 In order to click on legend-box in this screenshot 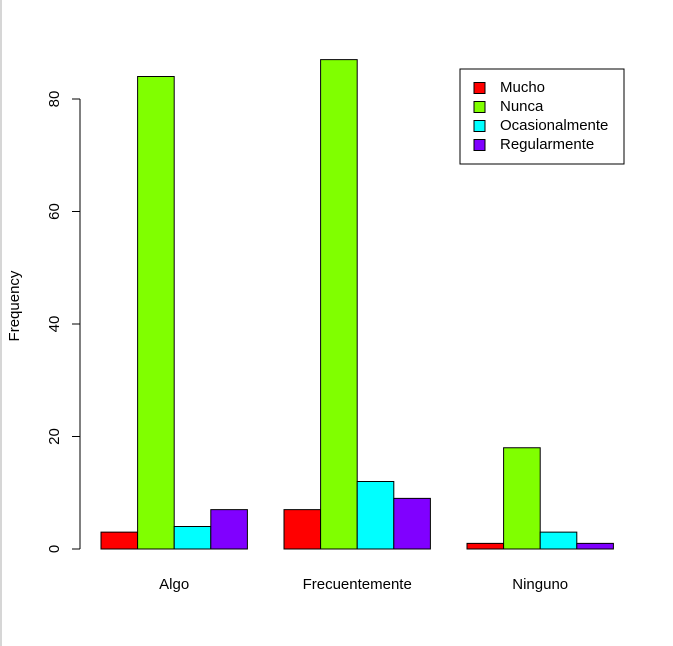, I will do `click(542, 116)`.